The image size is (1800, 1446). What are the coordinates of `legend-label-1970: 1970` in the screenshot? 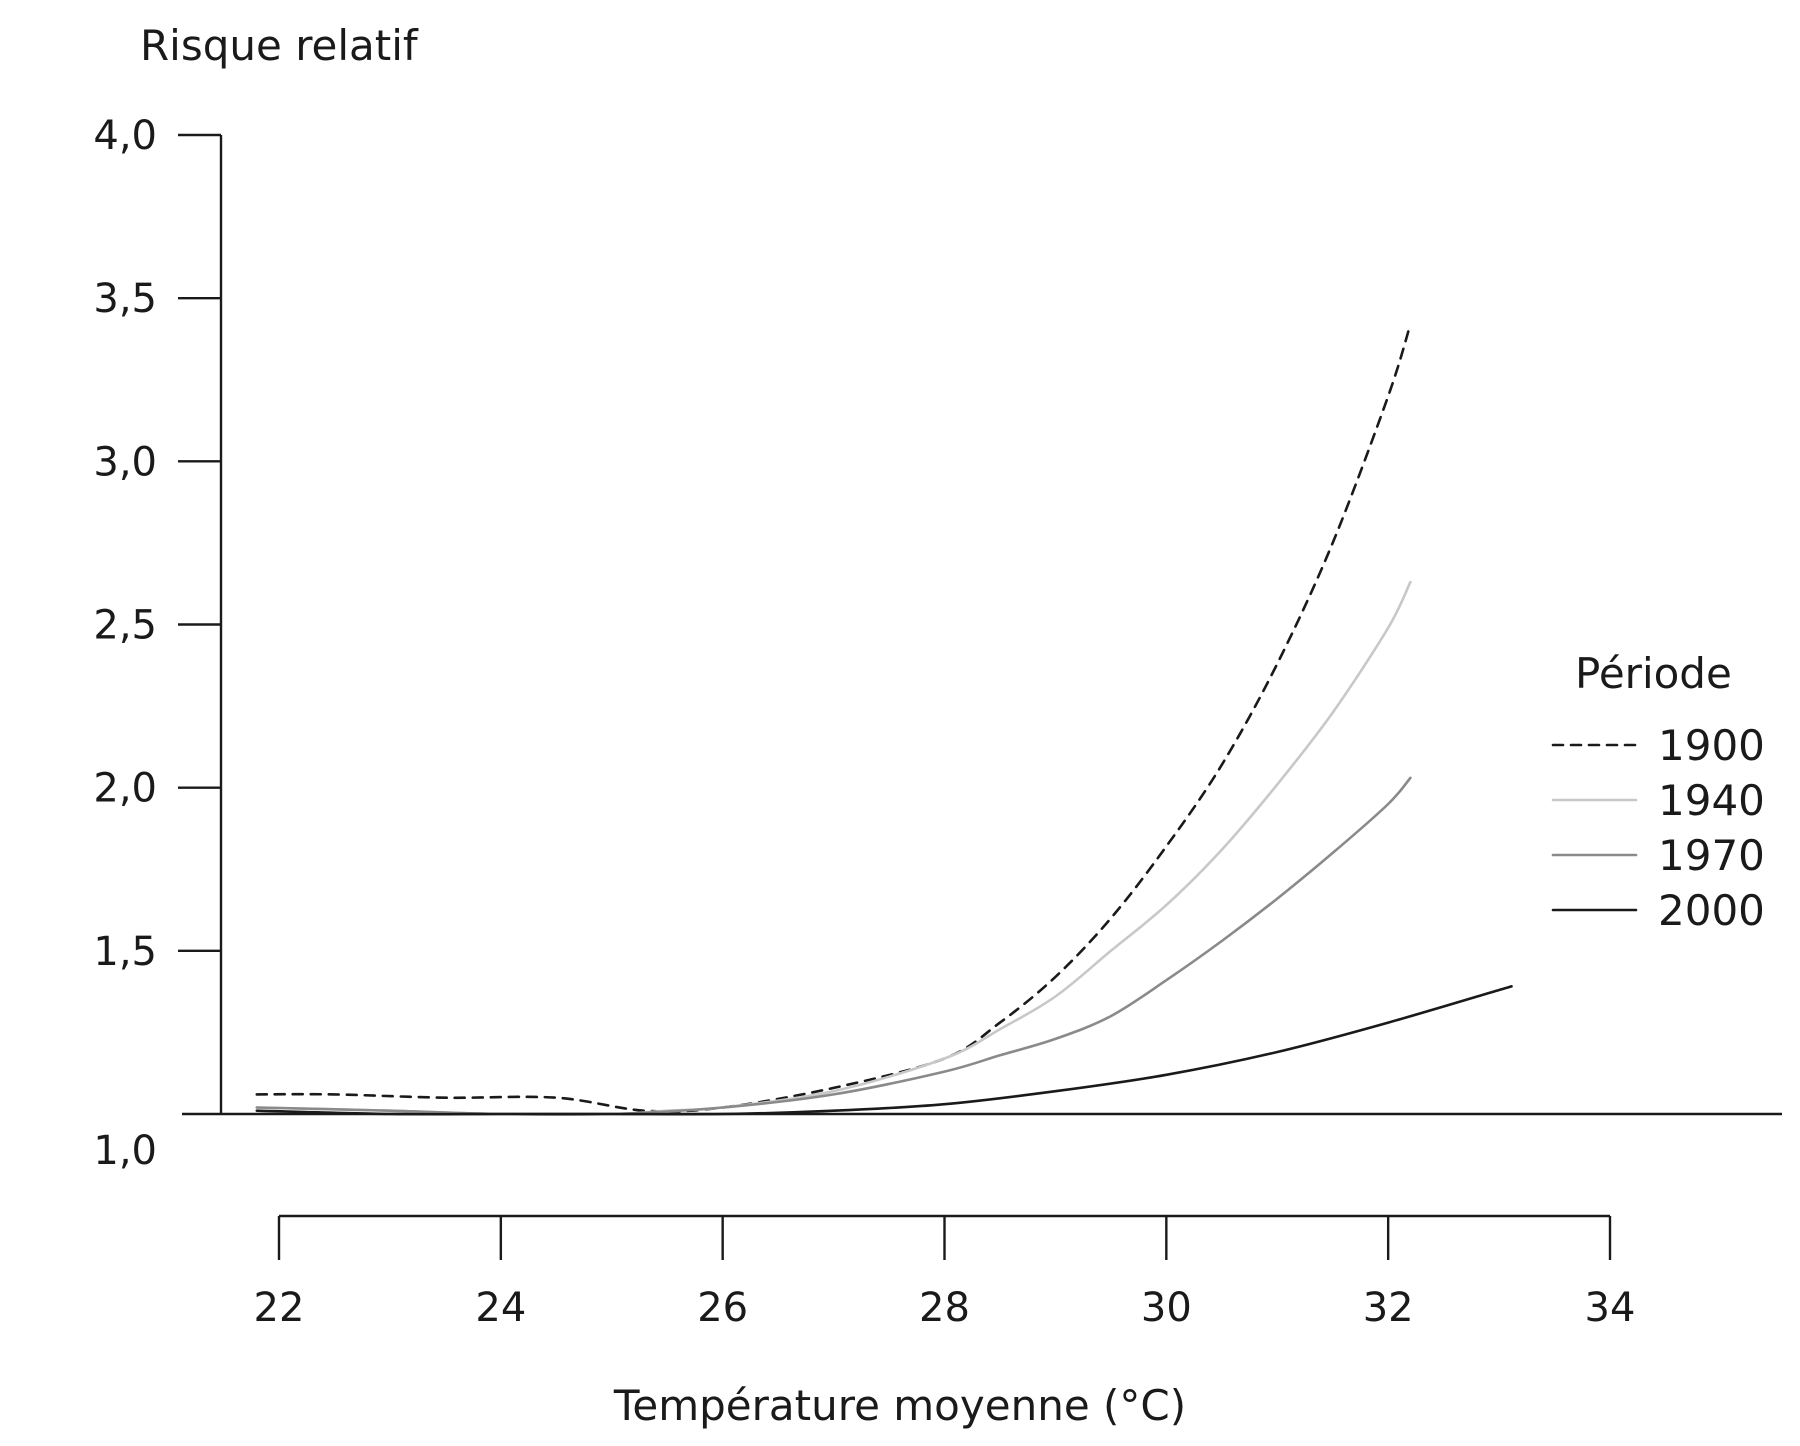 It's located at (1711, 855).